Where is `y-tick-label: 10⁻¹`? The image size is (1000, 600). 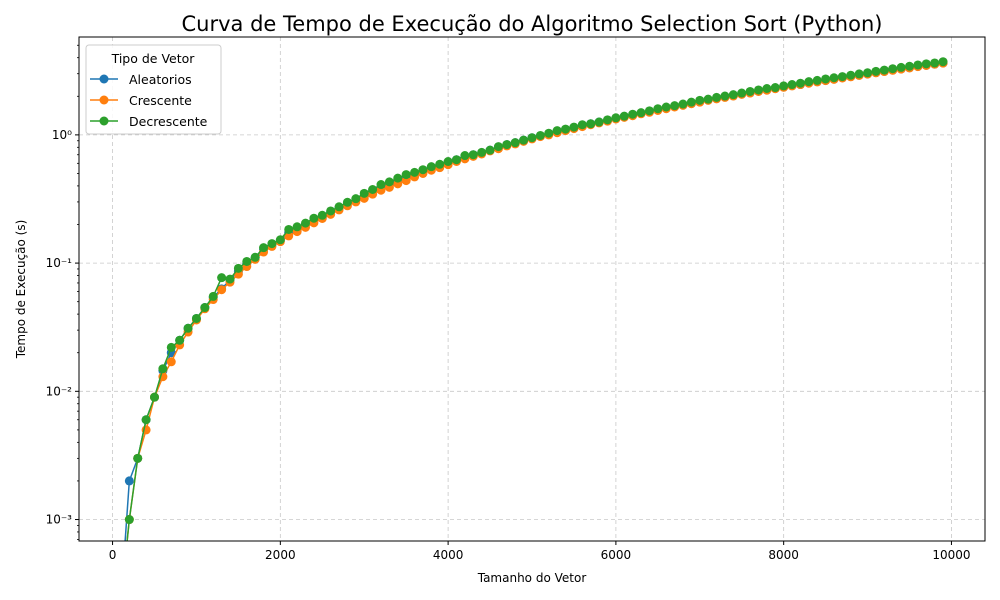 y-tick-label: 10⁻¹ is located at coordinates (59, 263).